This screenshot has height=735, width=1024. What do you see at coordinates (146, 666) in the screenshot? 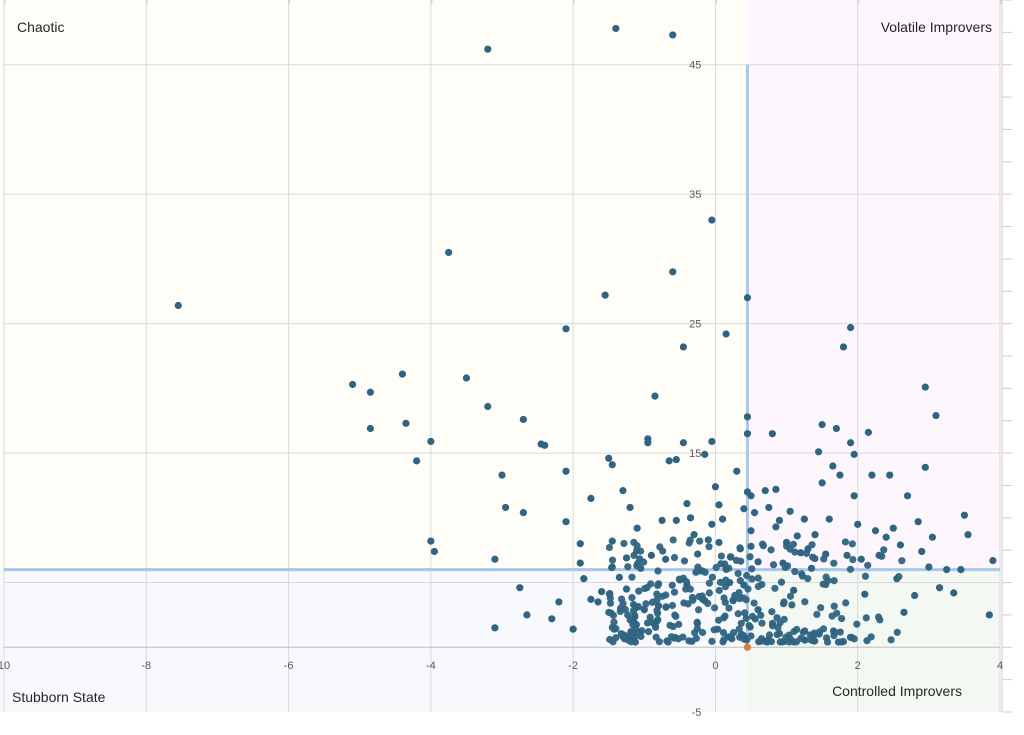
I see `x-tick-label: -8` at bounding box center [146, 666].